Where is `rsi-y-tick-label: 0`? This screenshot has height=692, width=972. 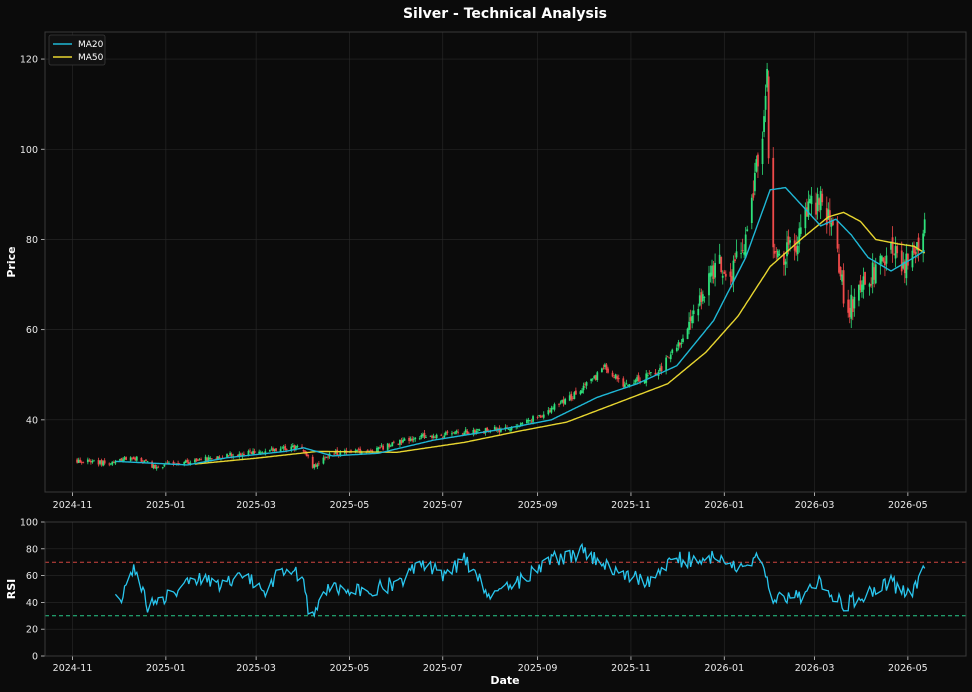
rsi-y-tick-label: 0 is located at coordinates (35, 657).